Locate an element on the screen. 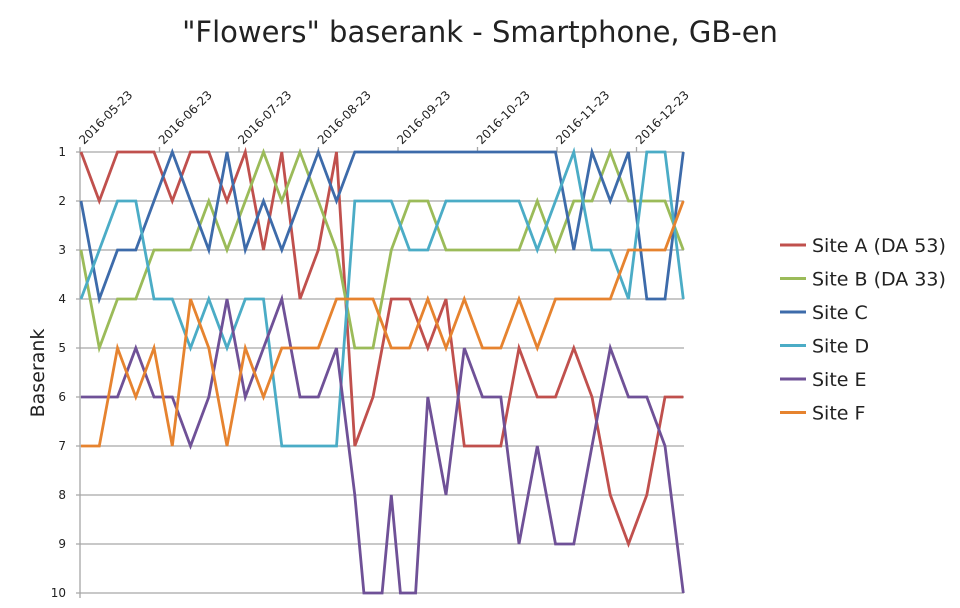 The image size is (960, 608). legend-label: Site F is located at coordinates (838, 414).